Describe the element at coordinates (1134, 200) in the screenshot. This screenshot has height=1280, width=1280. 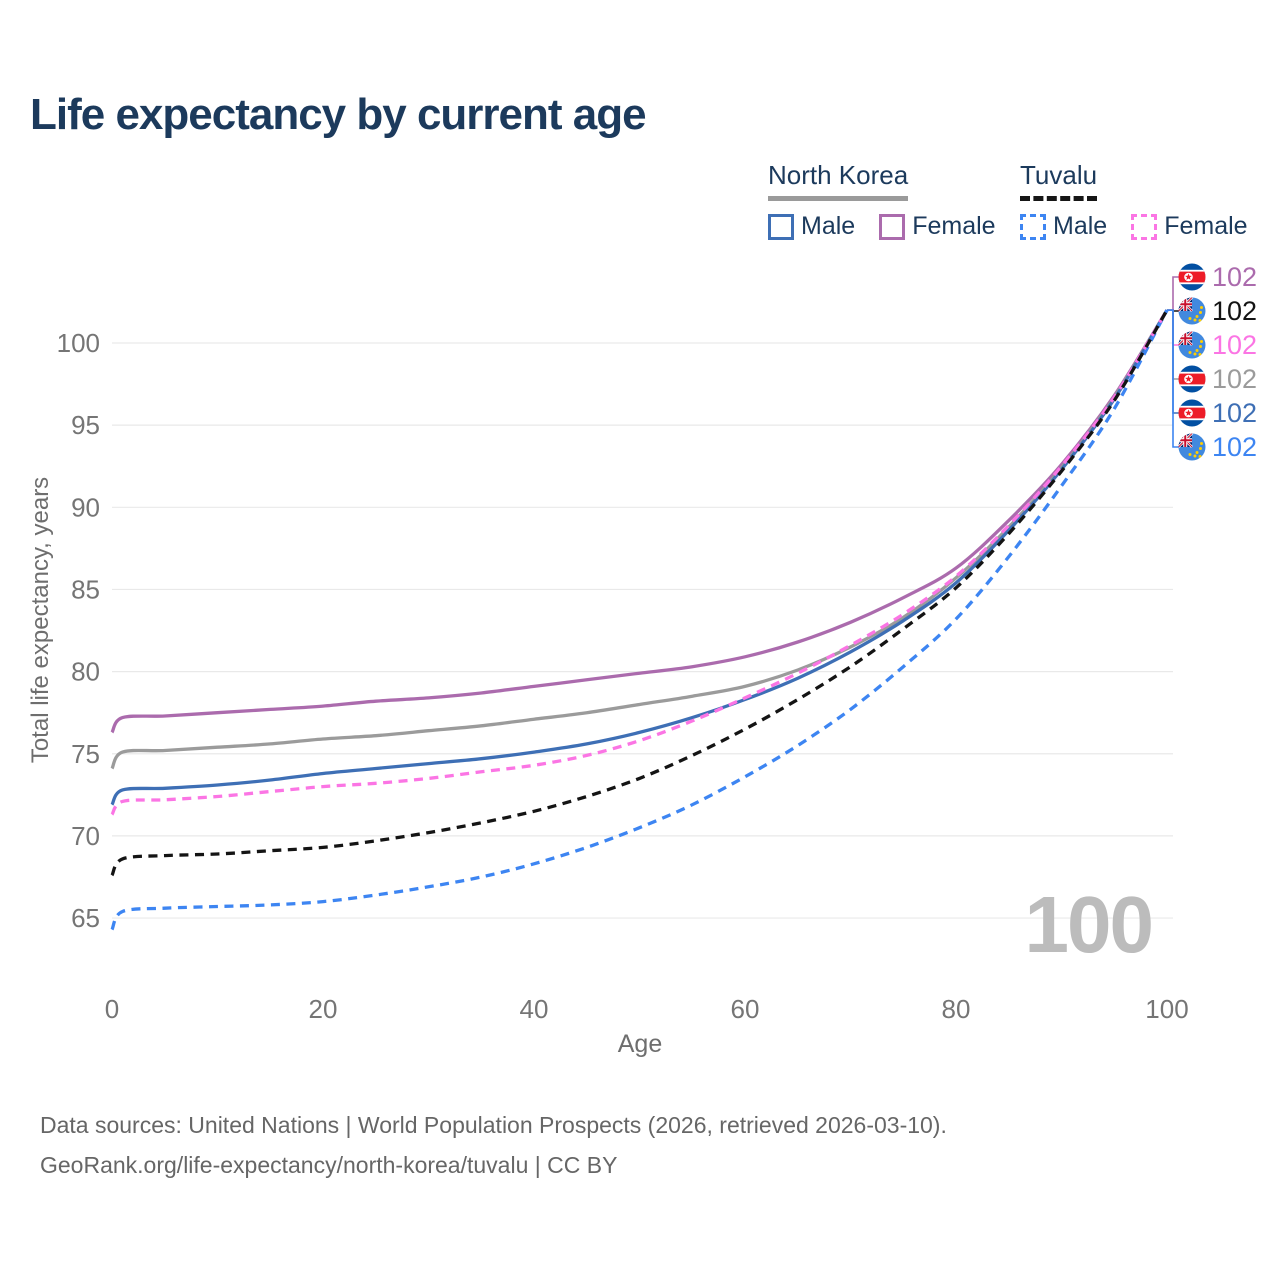
I see `legend-group-tuvalu: Tuvalu Male Female` at that location.